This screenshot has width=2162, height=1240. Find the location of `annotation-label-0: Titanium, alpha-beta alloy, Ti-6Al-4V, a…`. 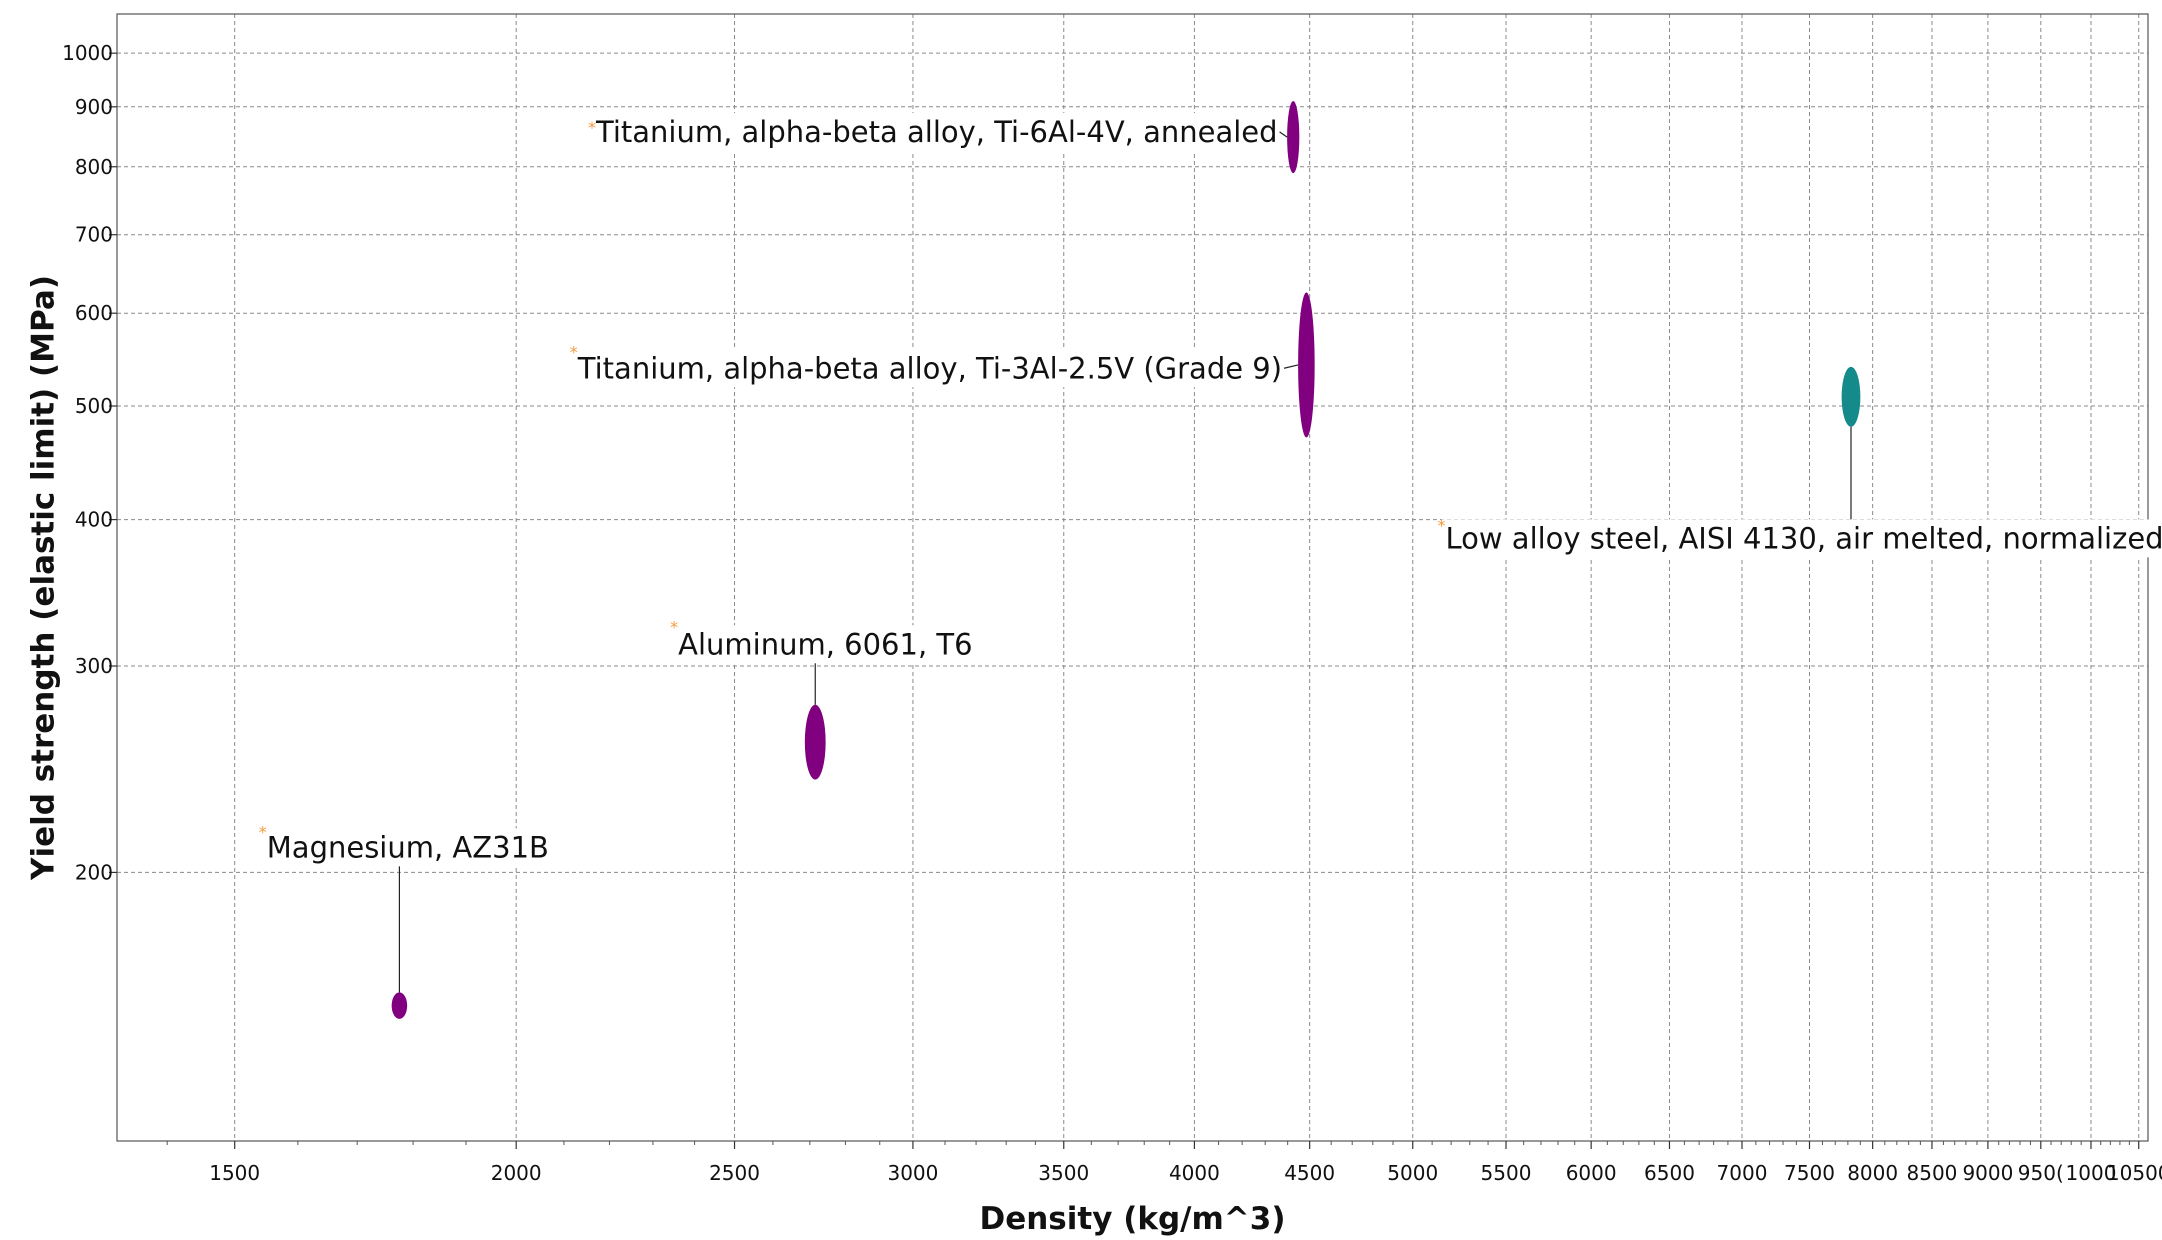

annotation-label-0: Titanium, alpha-beta alloy, Ti-6Al-4V, a… is located at coordinates (936, 132).